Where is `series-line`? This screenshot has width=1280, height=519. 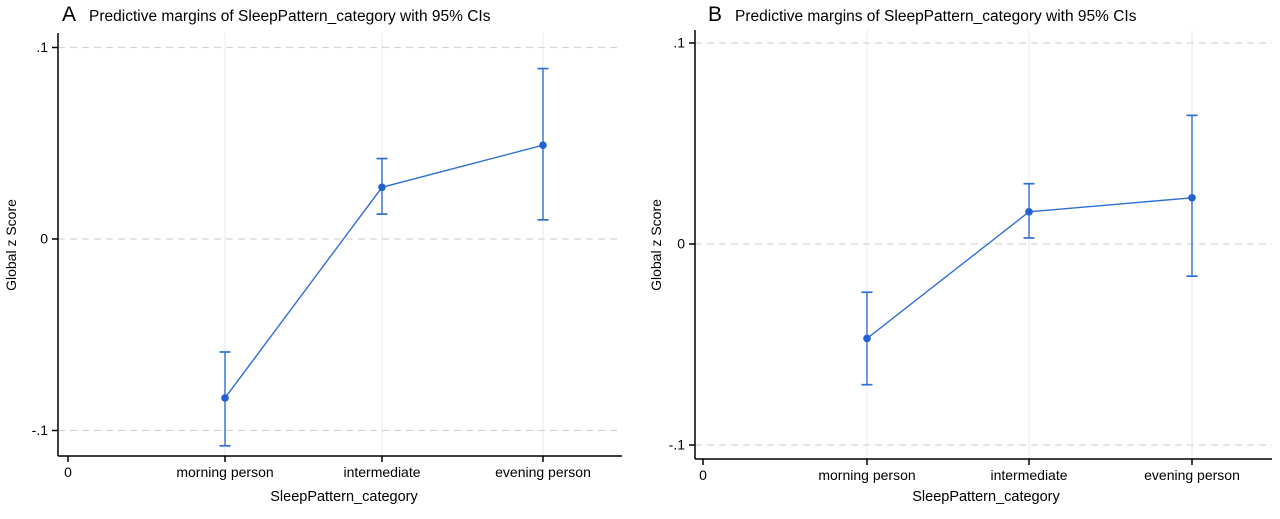
series-line is located at coordinates (384, 271).